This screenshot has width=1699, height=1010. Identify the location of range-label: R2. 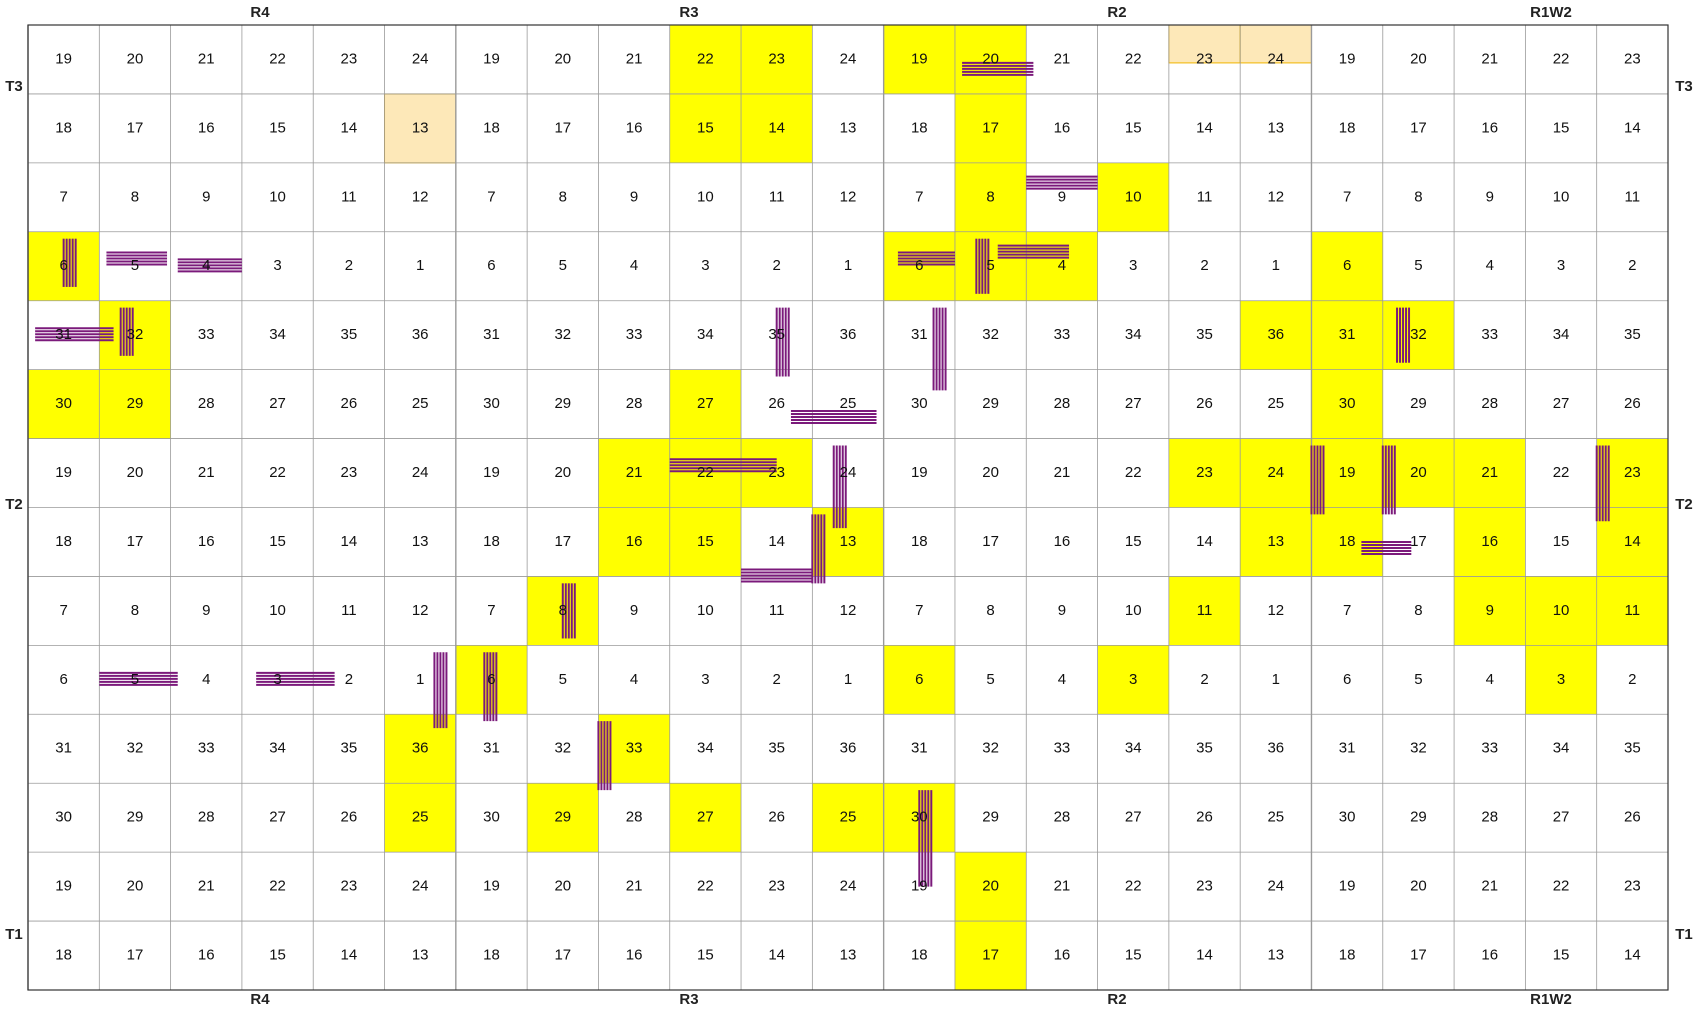
(1116, 12).